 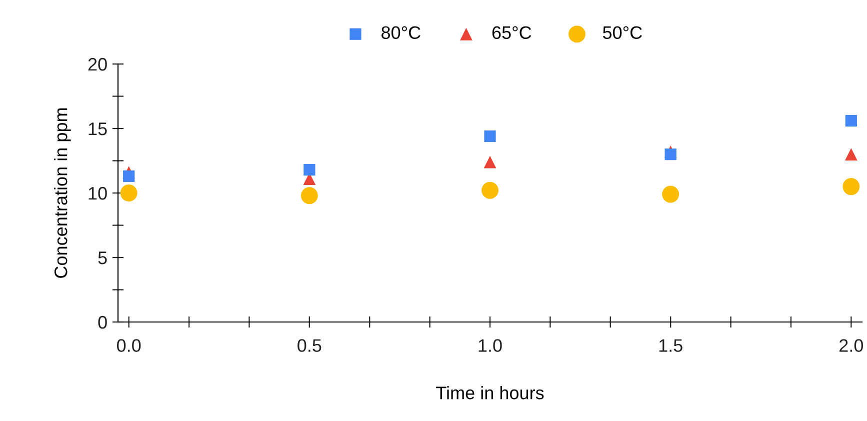 I want to click on legend-label: 80°C, so click(x=401, y=33).